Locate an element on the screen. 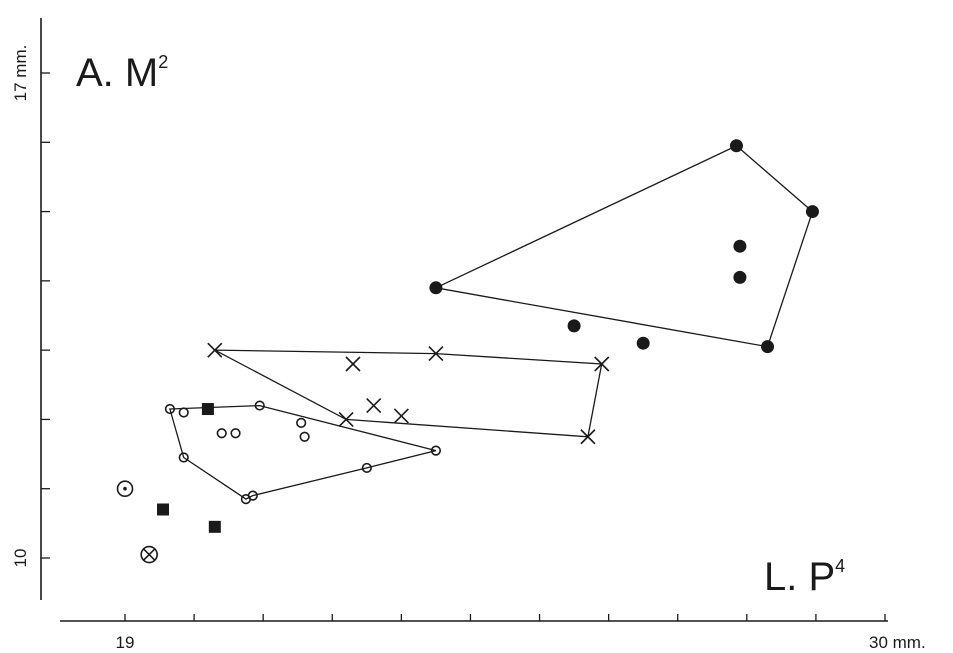 The height and width of the screenshot is (653, 953). y-tick-label: 10 is located at coordinates (20, 558).